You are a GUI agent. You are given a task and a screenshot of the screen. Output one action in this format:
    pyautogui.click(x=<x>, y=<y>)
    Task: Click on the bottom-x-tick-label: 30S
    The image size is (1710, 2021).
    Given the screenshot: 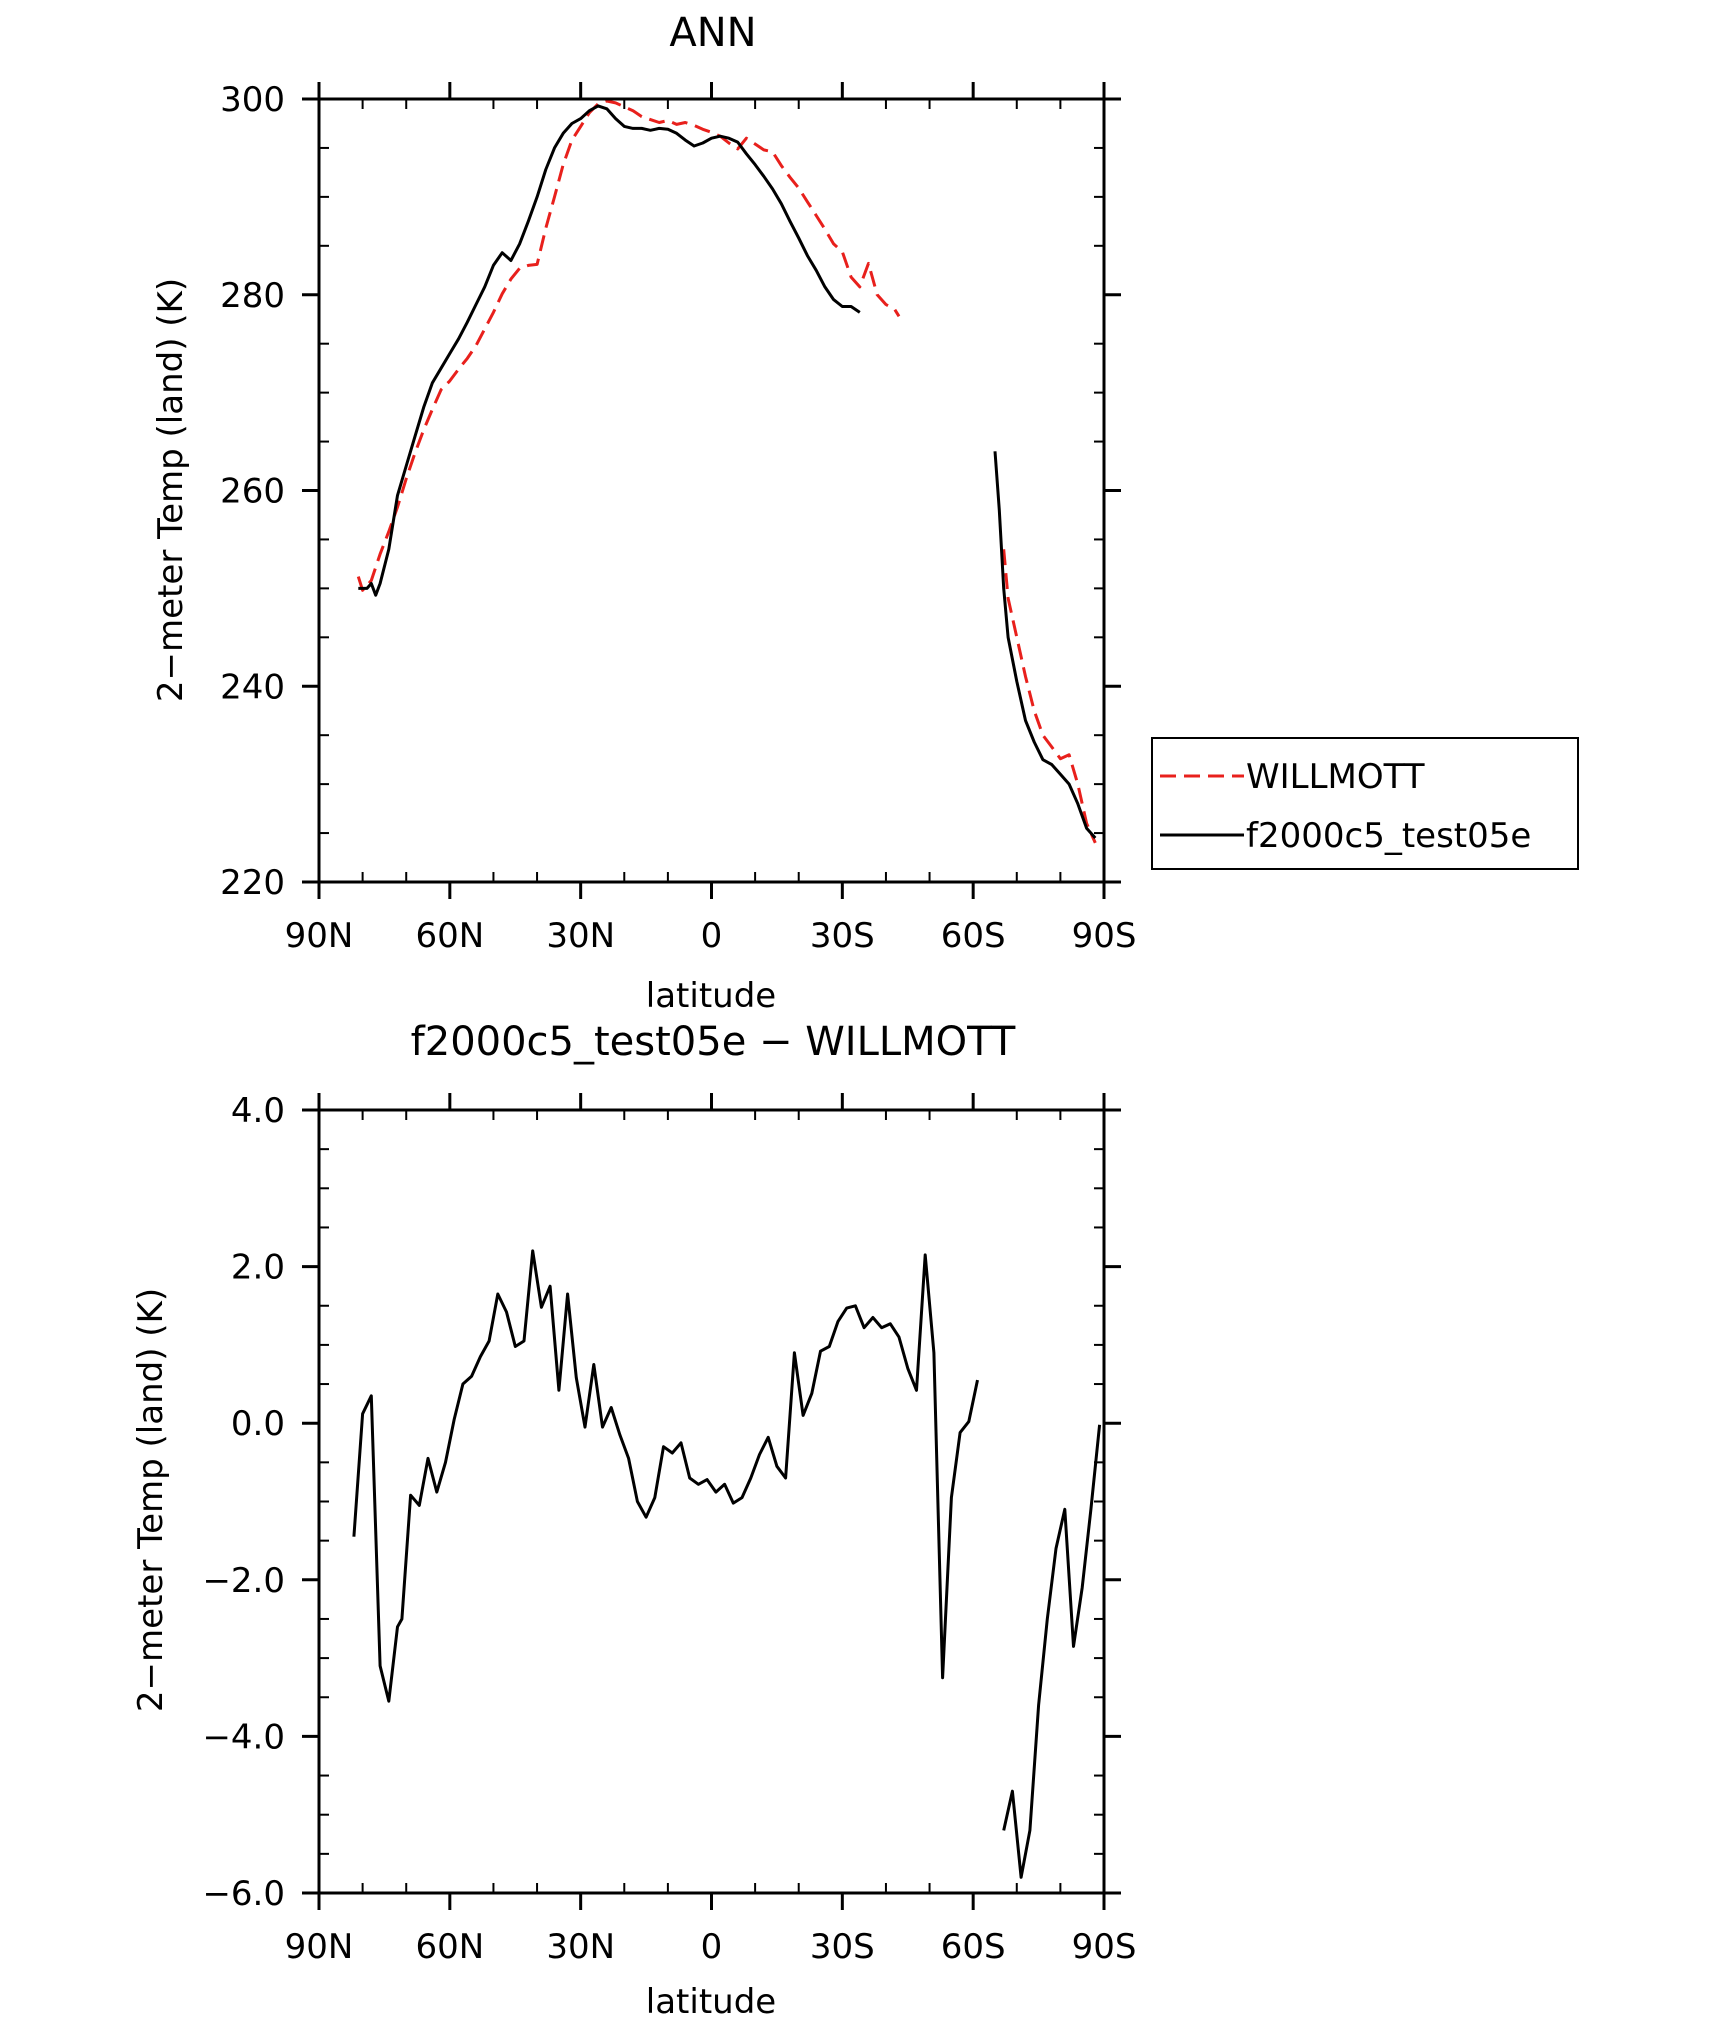 What is the action you would take?
    pyautogui.click(x=842, y=1947)
    